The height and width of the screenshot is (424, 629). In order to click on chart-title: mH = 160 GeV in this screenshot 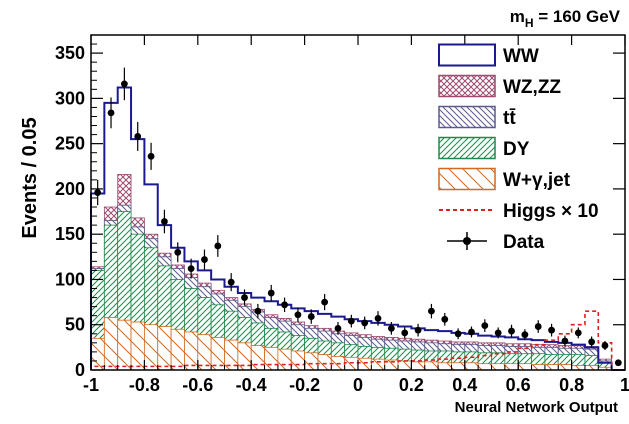, I will do `click(565, 18)`.